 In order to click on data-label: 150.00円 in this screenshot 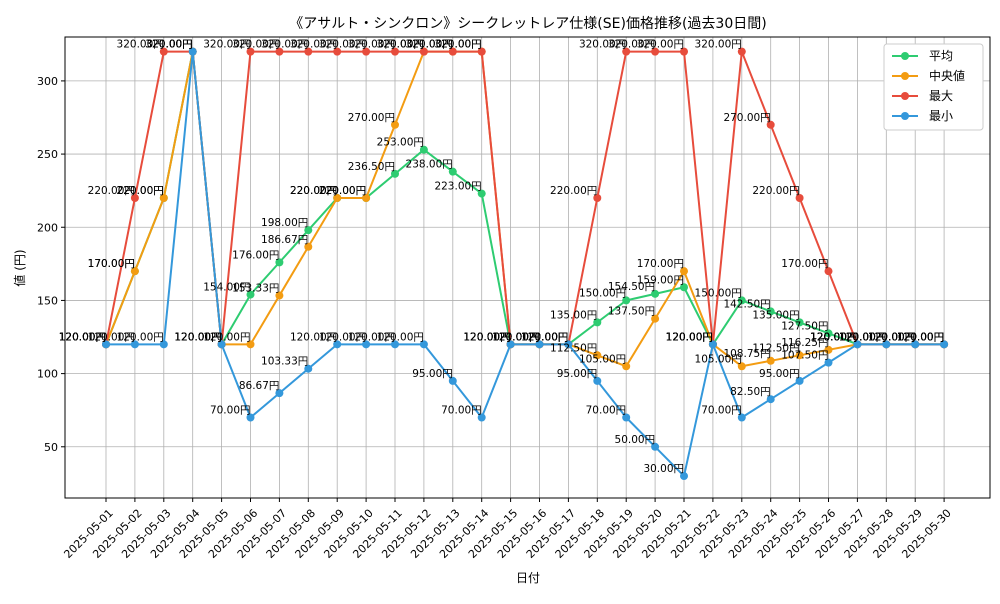, I will do `click(718, 293)`.